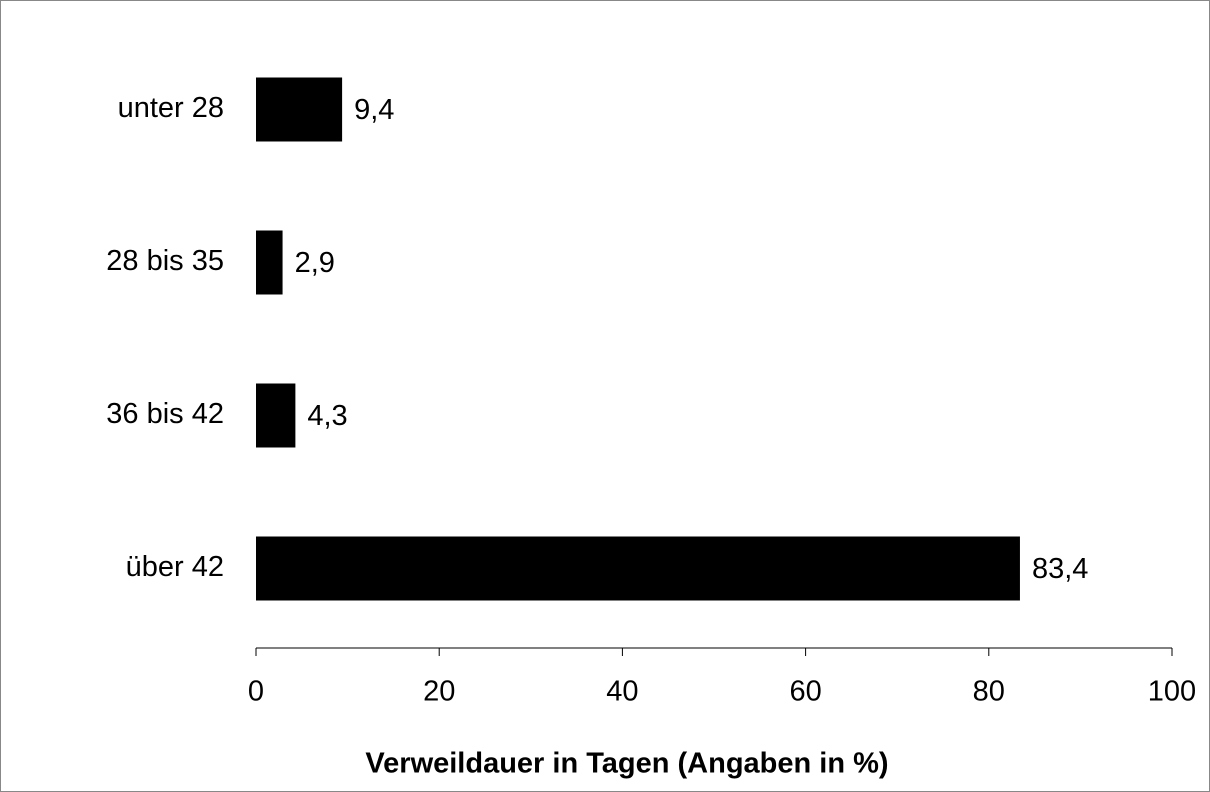 The image size is (1210, 792). What do you see at coordinates (439, 692) in the screenshot?
I see `x-tick-label: 20` at bounding box center [439, 692].